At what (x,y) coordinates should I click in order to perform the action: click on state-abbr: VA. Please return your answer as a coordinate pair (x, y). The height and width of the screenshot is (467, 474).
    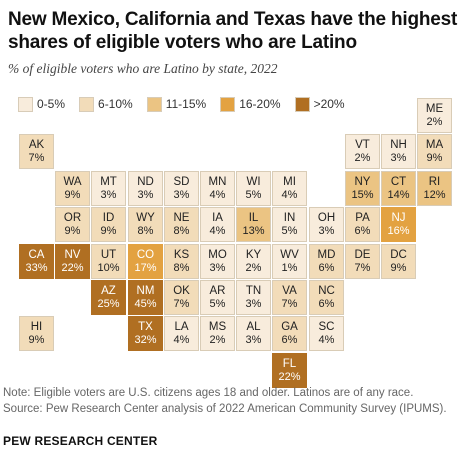
    Looking at the image, I should click on (289, 290).